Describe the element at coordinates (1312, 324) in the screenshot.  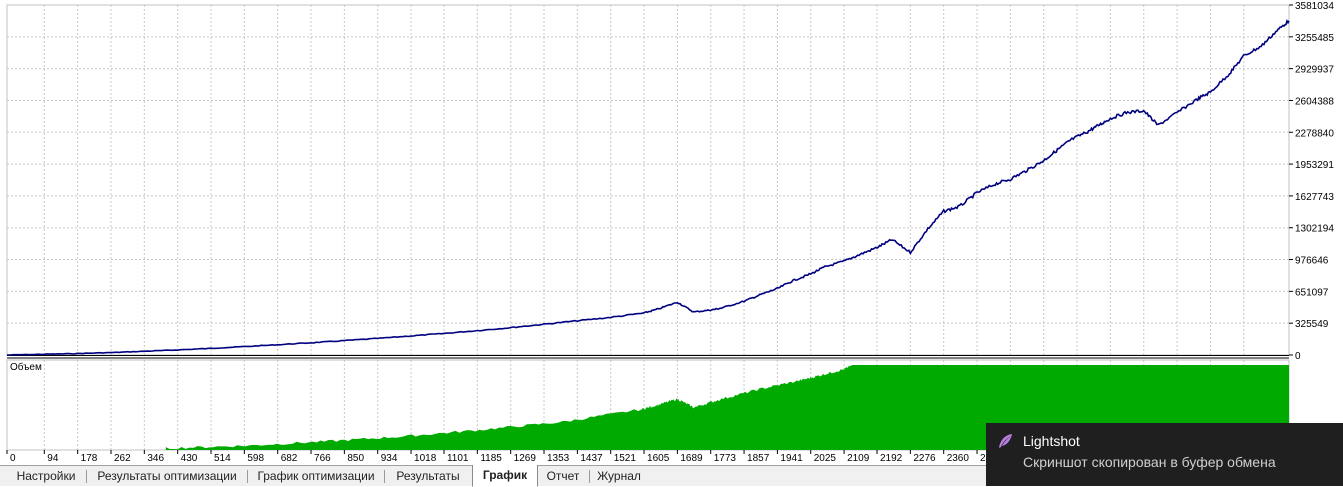
I see `y-tick-label: 325549` at that location.